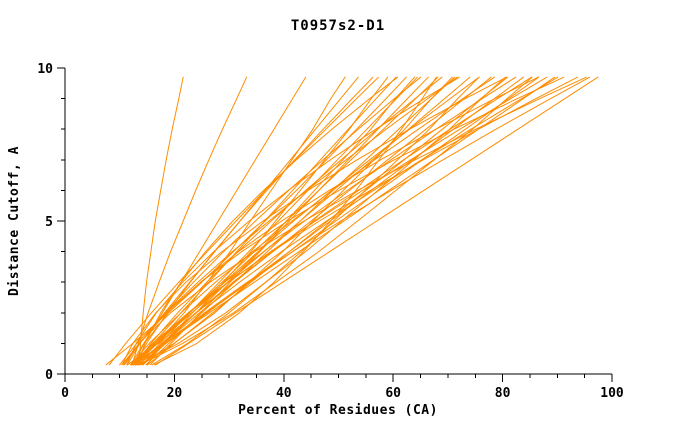 The height and width of the screenshot is (440, 680). What do you see at coordinates (284, 393) in the screenshot?
I see `x-tick-label: 40` at bounding box center [284, 393].